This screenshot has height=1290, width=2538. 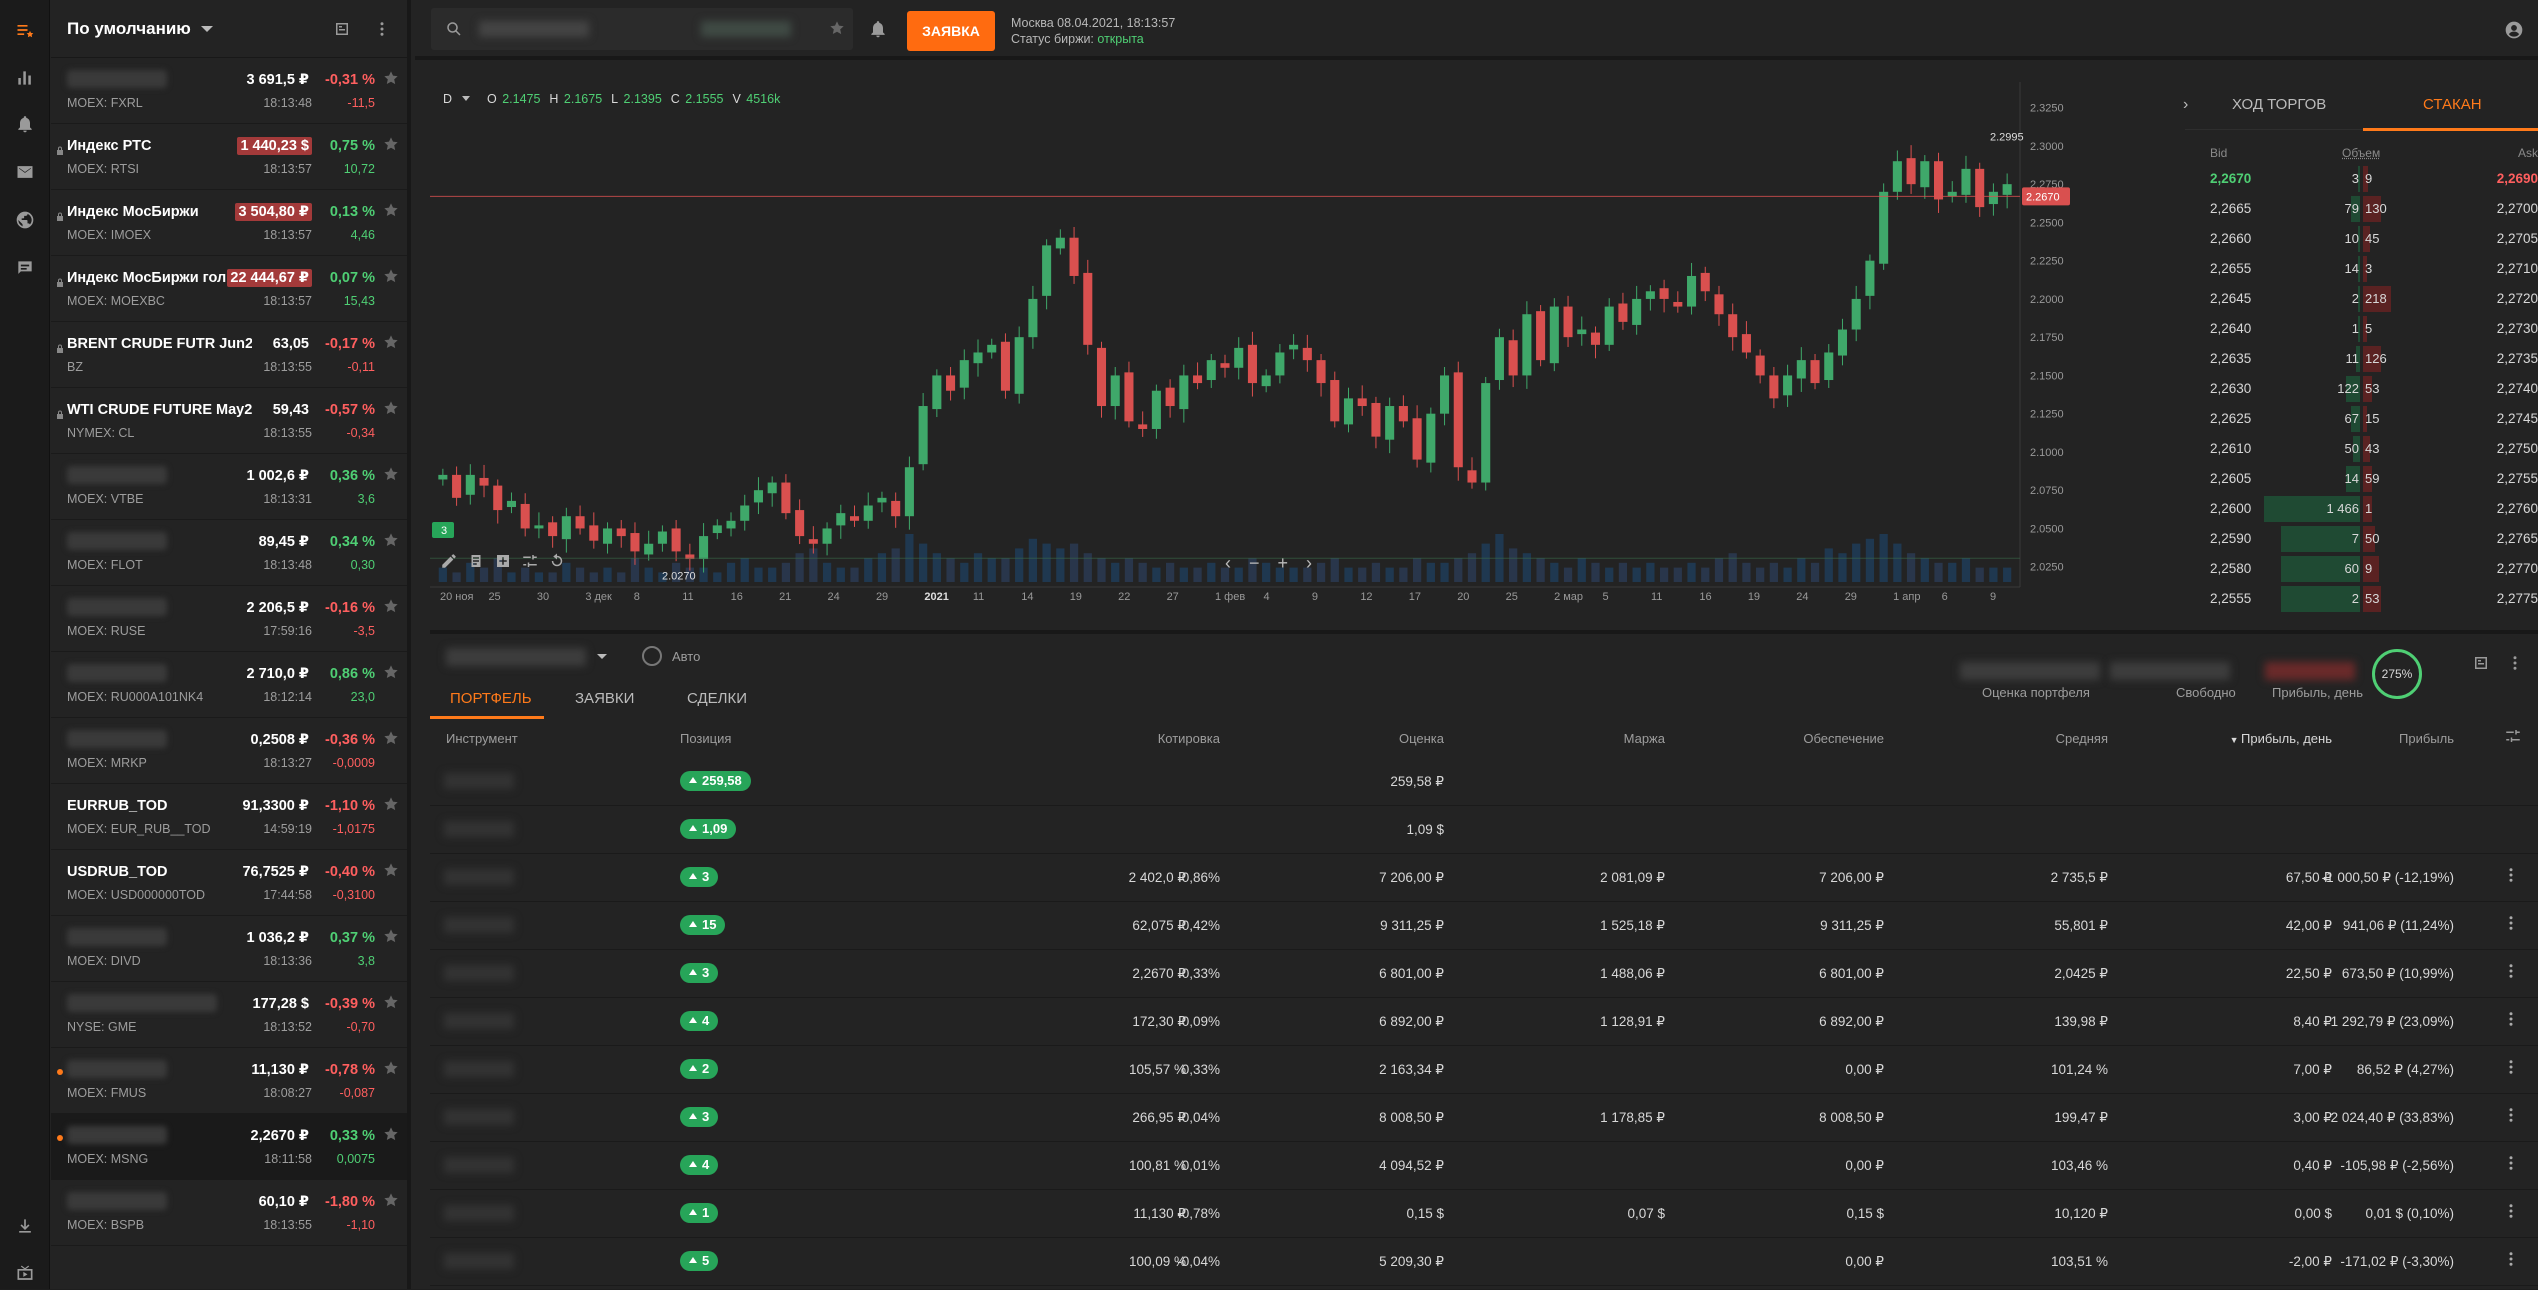 What do you see at coordinates (878, 30) in the screenshot?
I see `alert-bell-icon` at bounding box center [878, 30].